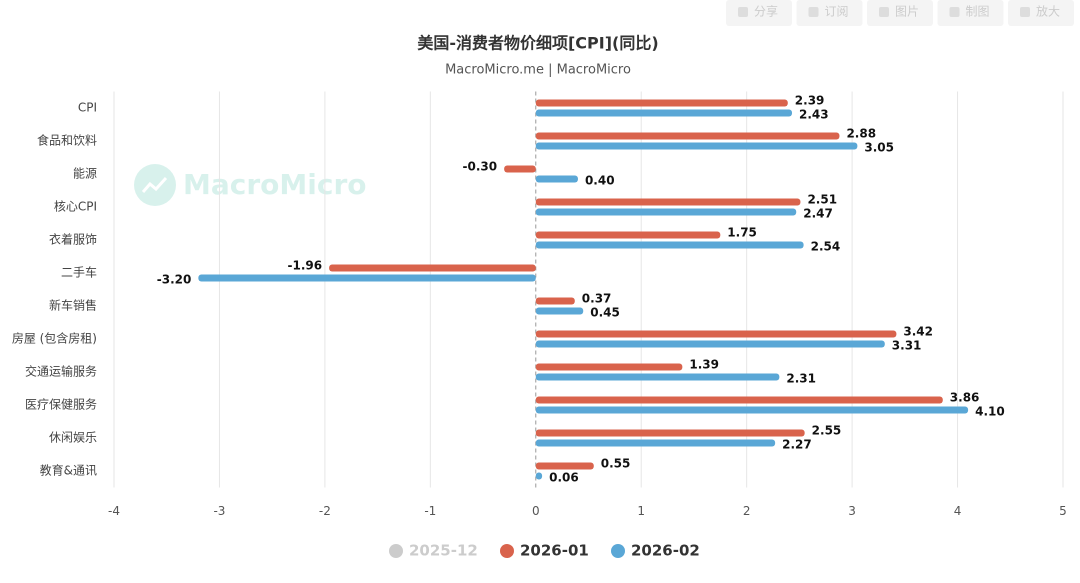 This screenshot has width=1080, height=583. I want to click on toolbar-label: 图片, so click(907, 12).